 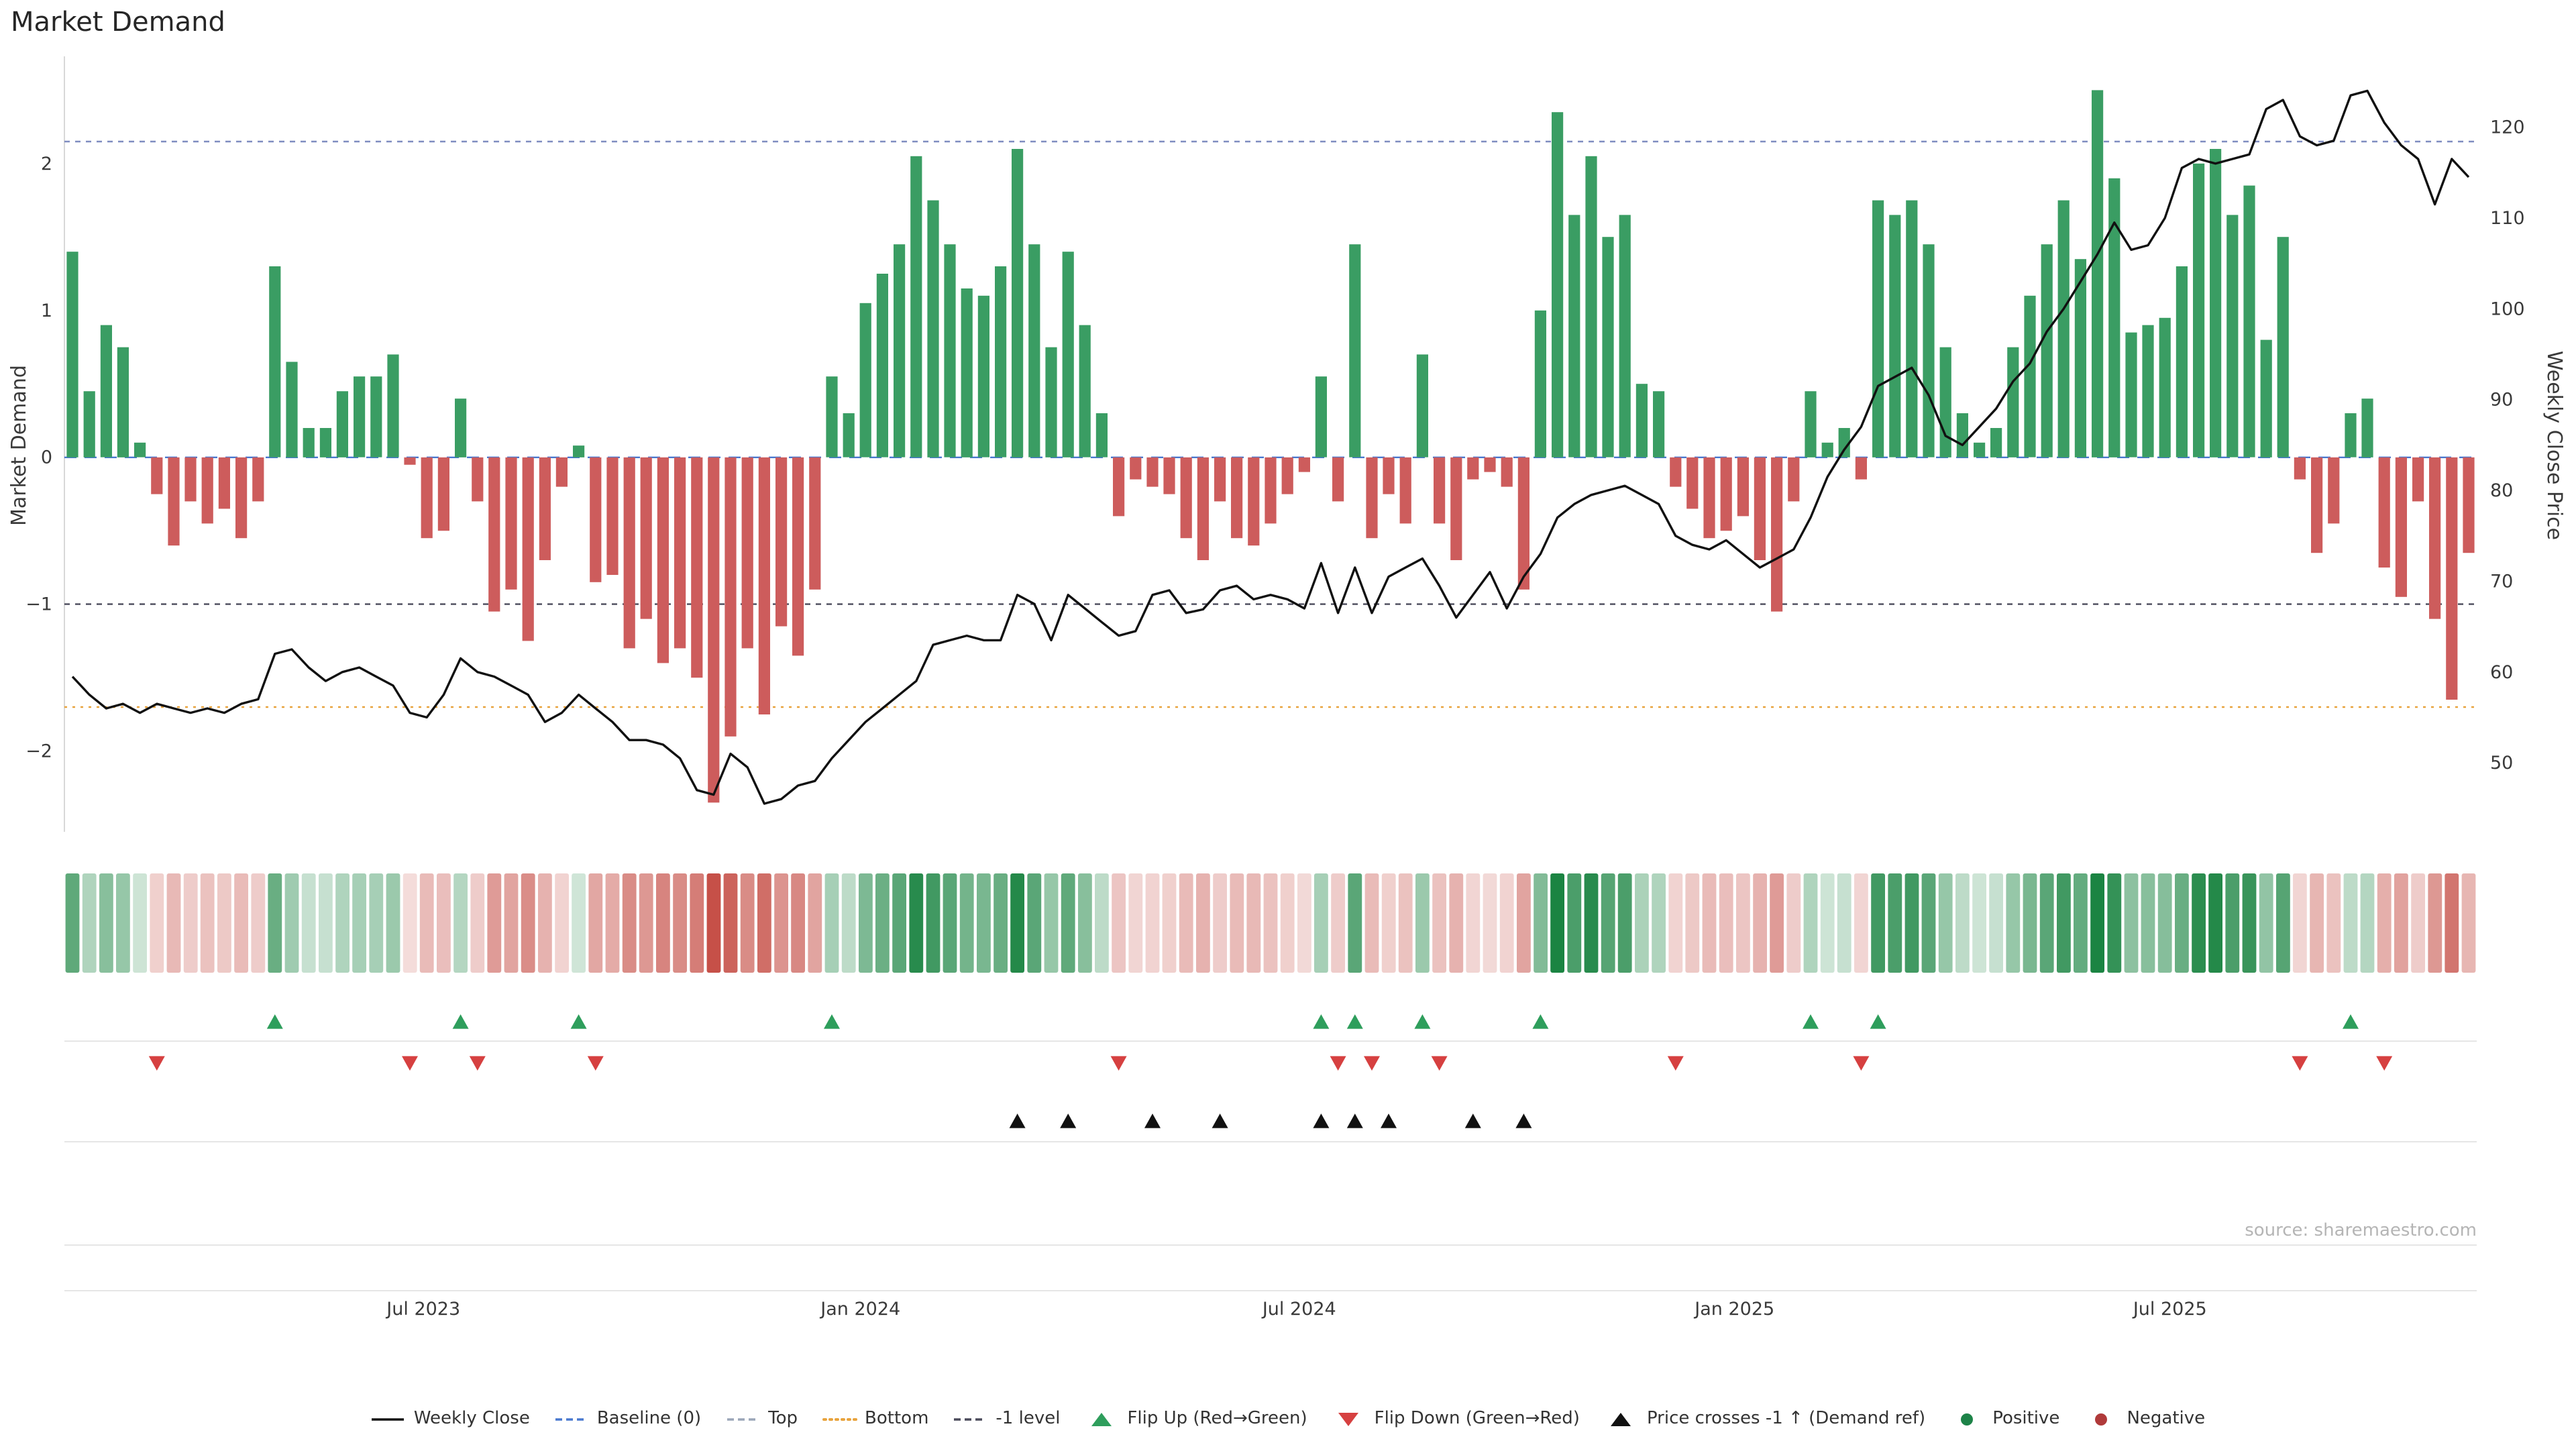 I want to click on legend-triangle-up-icon, so click(x=1101, y=1419).